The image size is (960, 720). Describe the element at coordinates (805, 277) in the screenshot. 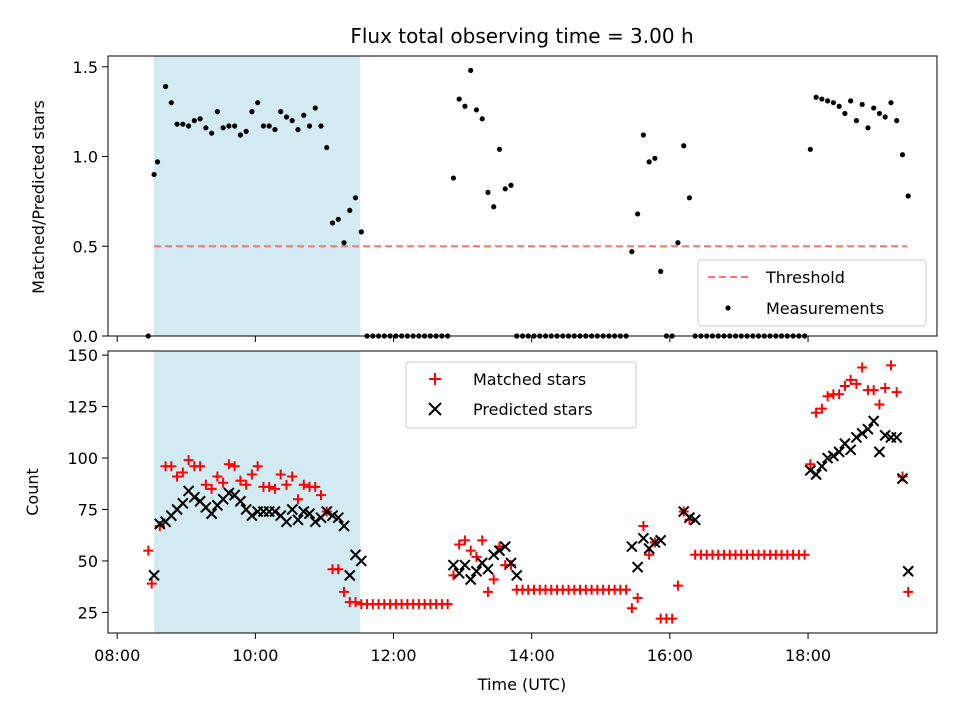

I see `legend-threshold-label: Threshold` at that location.